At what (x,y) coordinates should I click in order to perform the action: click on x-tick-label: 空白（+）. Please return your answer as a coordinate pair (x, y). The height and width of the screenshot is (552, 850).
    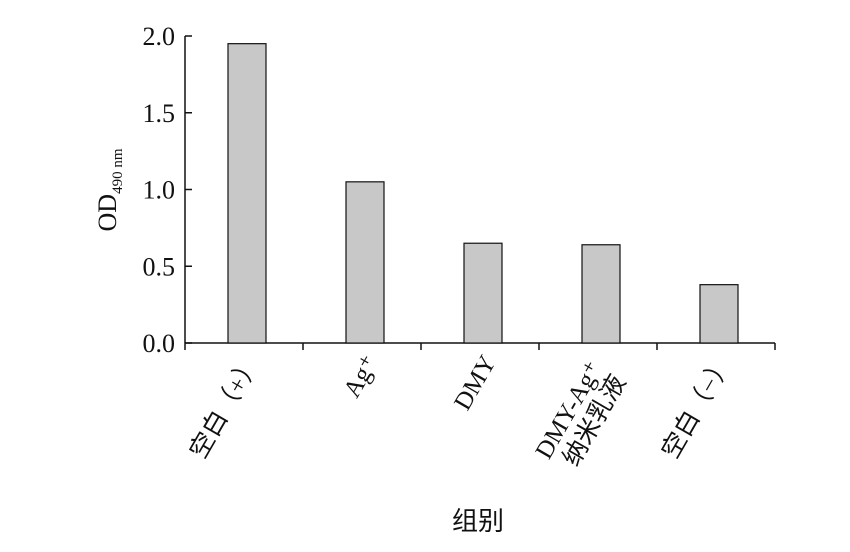
    Looking at the image, I should click on (224, 406).